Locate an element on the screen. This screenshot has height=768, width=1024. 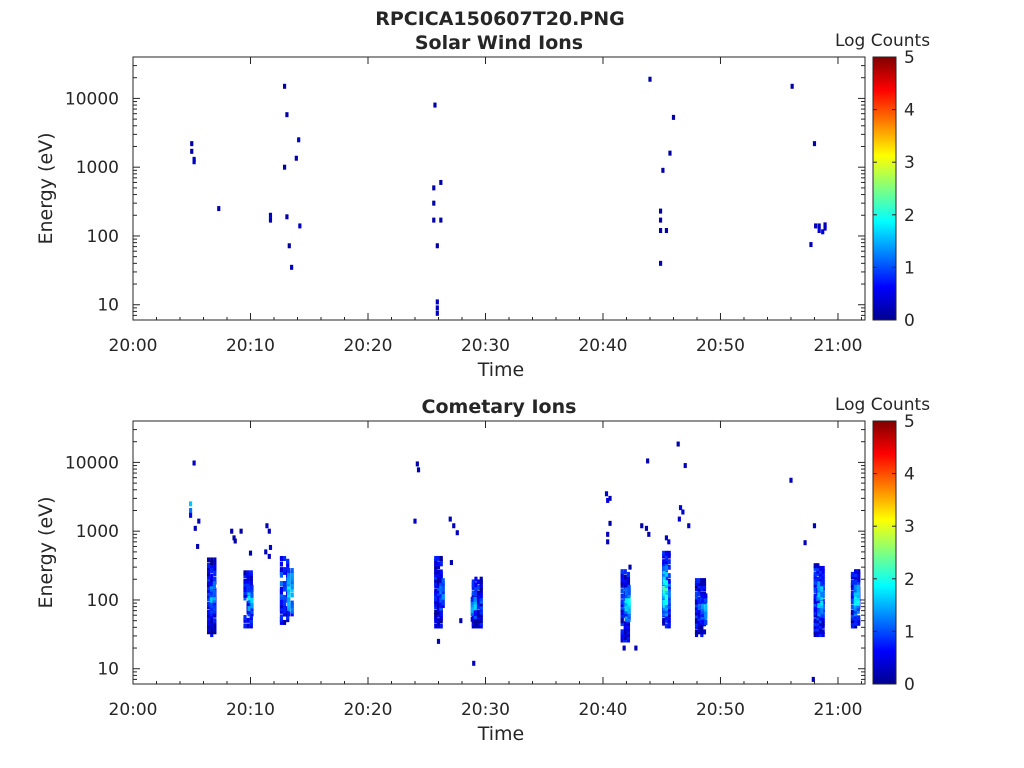
y-tick-label: 10000 is located at coordinates (92, 99).